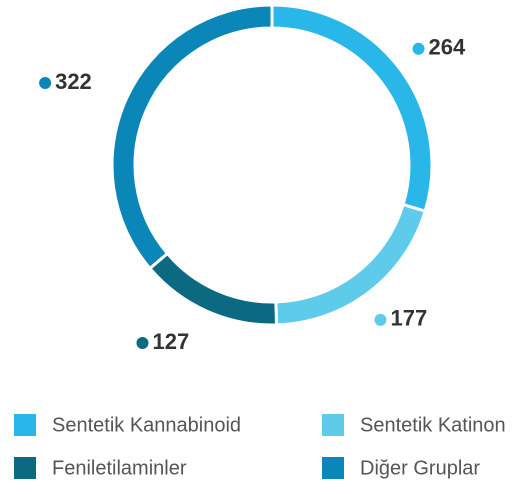  Describe the element at coordinates (408, 318) in the screenshot. I see `value-label: 177` at that location.